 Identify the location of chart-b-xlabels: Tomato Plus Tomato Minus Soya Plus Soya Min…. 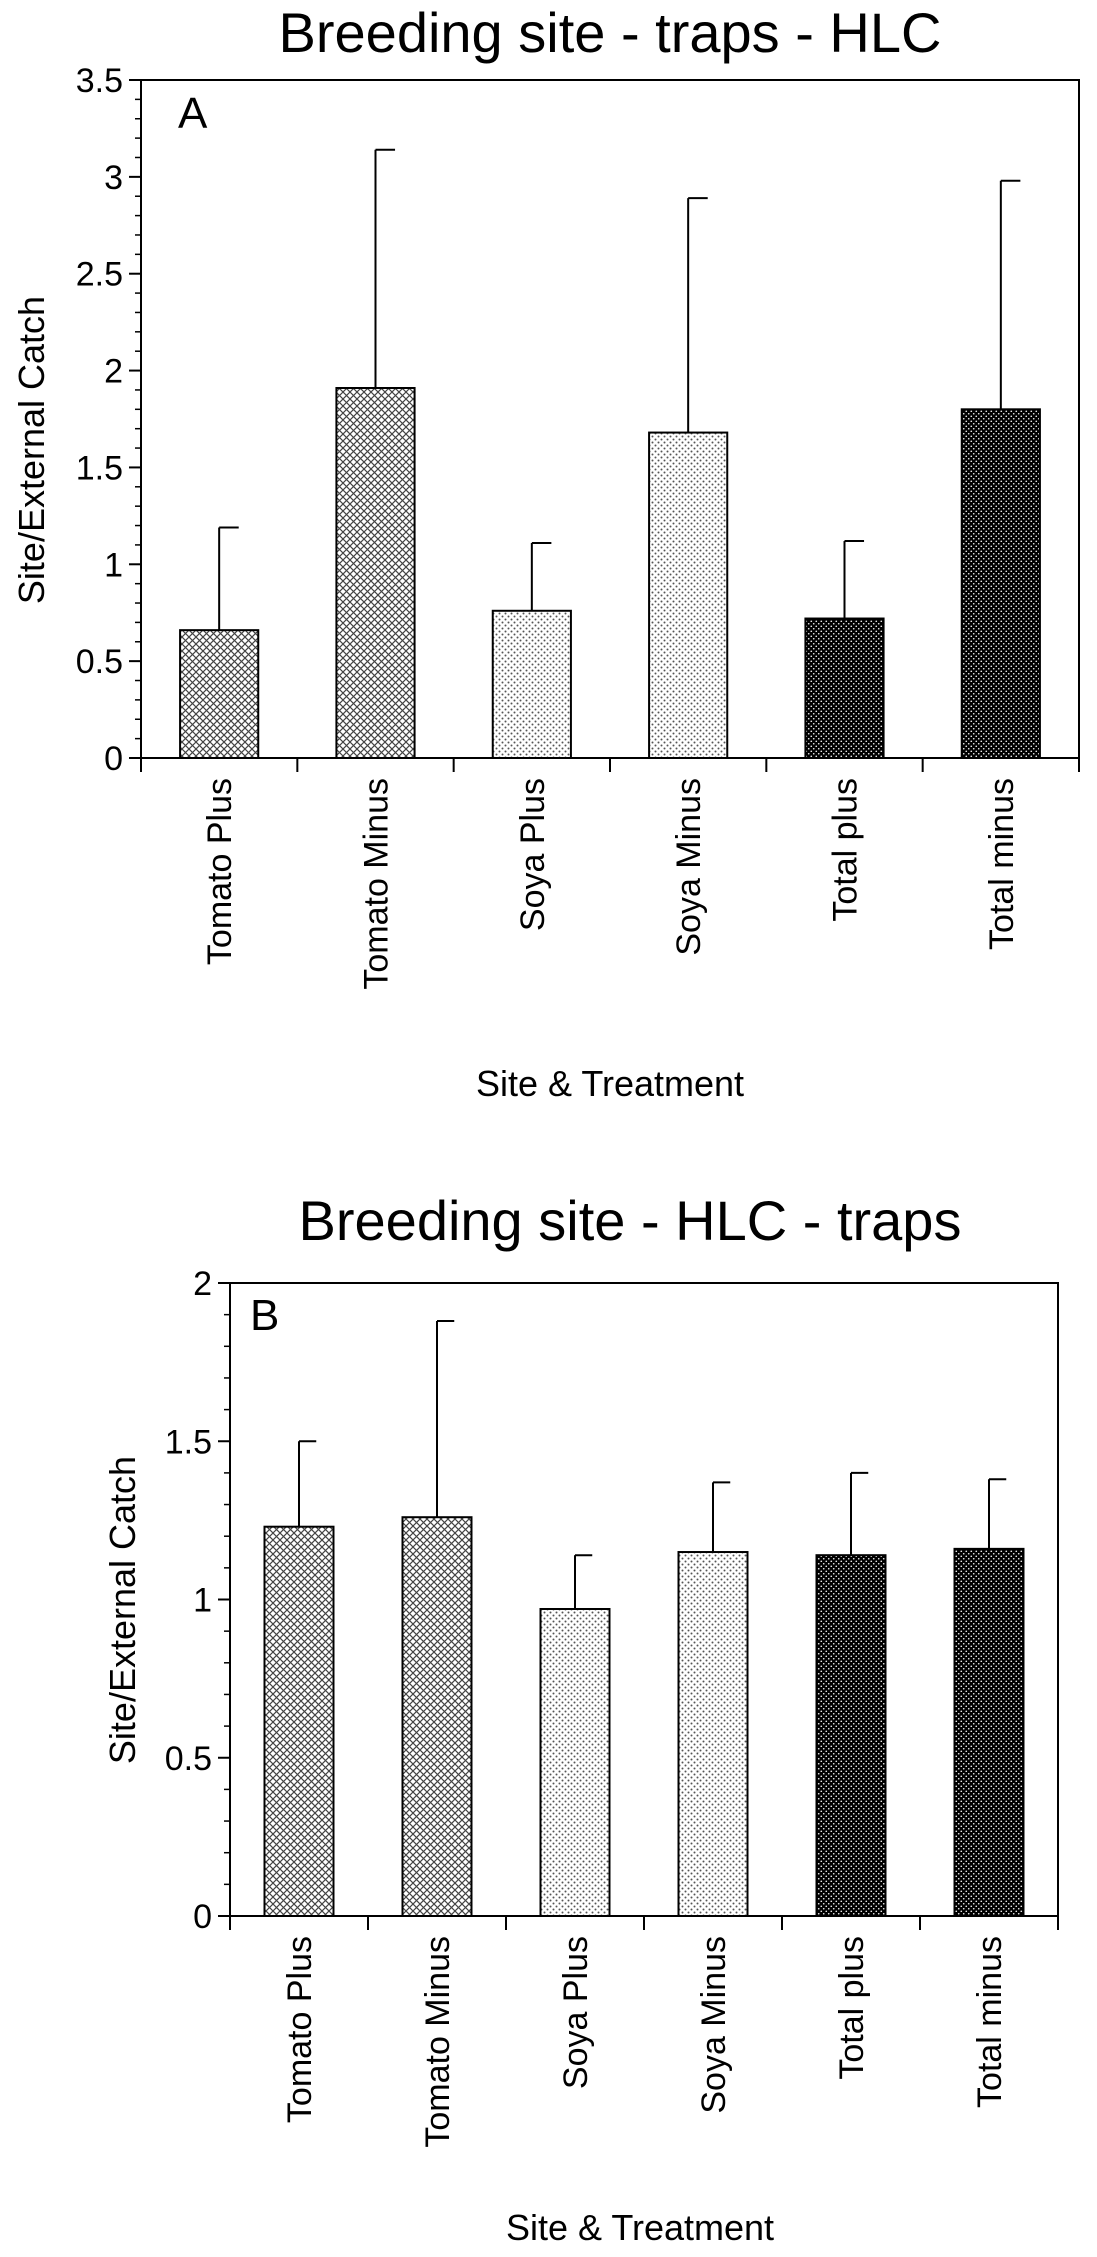
(645, 2042).